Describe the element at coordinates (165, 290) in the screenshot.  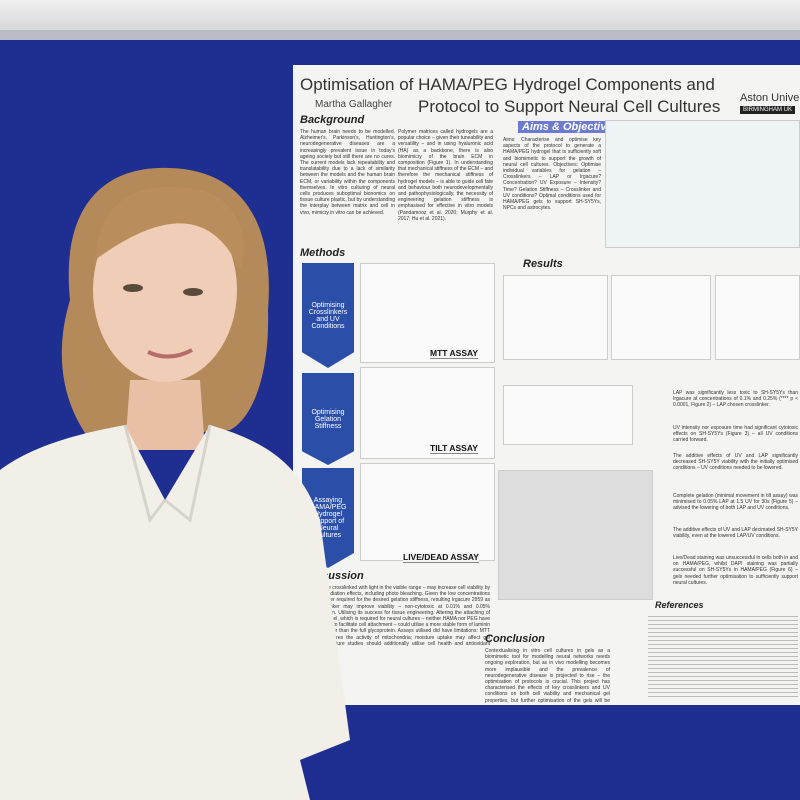
I see `face` at that location.